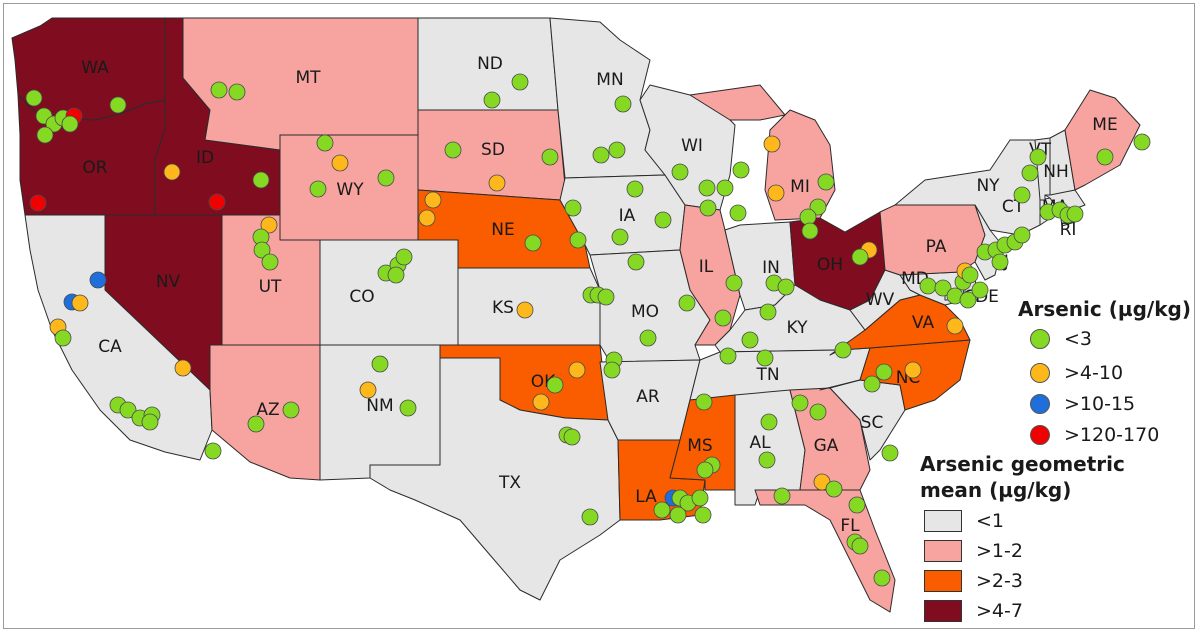 This screenshot has height=634, width=1200. What do you see at coordinates (1104, 125) in the screenshot?
I see `label-ME: ME` at bounding box center [1104, 125].